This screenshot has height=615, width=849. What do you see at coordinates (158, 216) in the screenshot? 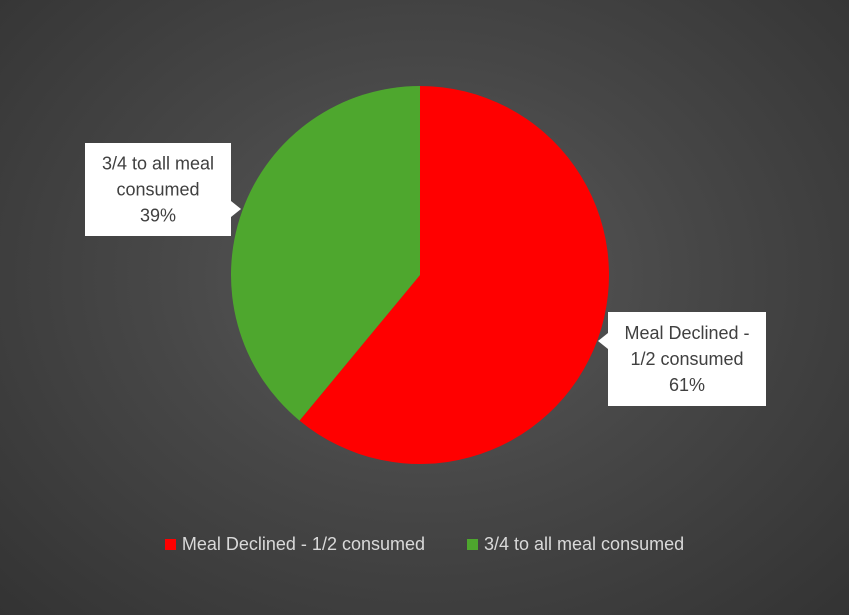
I see `callout-consumed-percent: 39%` at bounding box center [158, 216].